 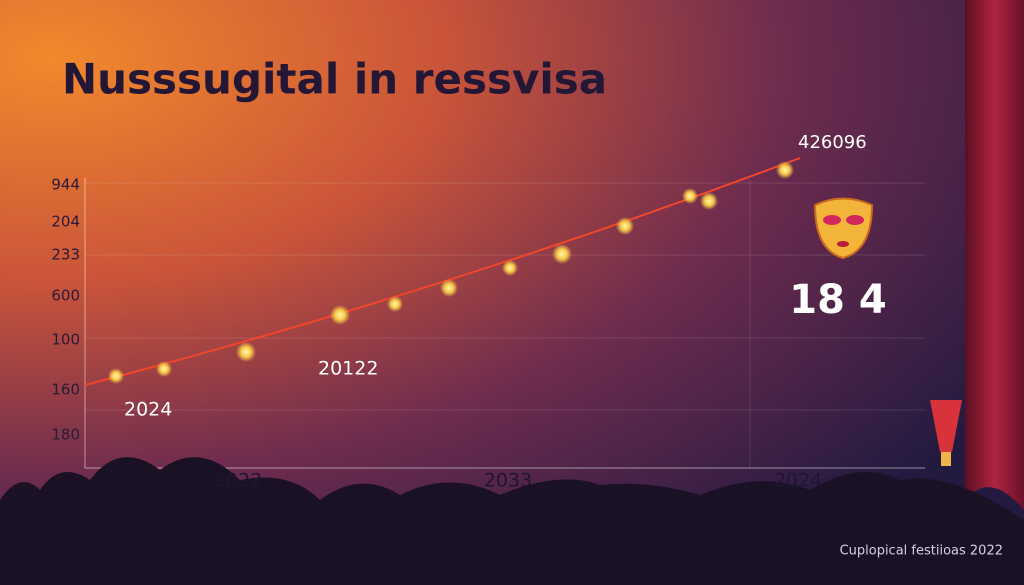 What do you see at coordinates (65, 435) in the screenshot?
I see `y-label: 180` at bounding box center [65, 435].